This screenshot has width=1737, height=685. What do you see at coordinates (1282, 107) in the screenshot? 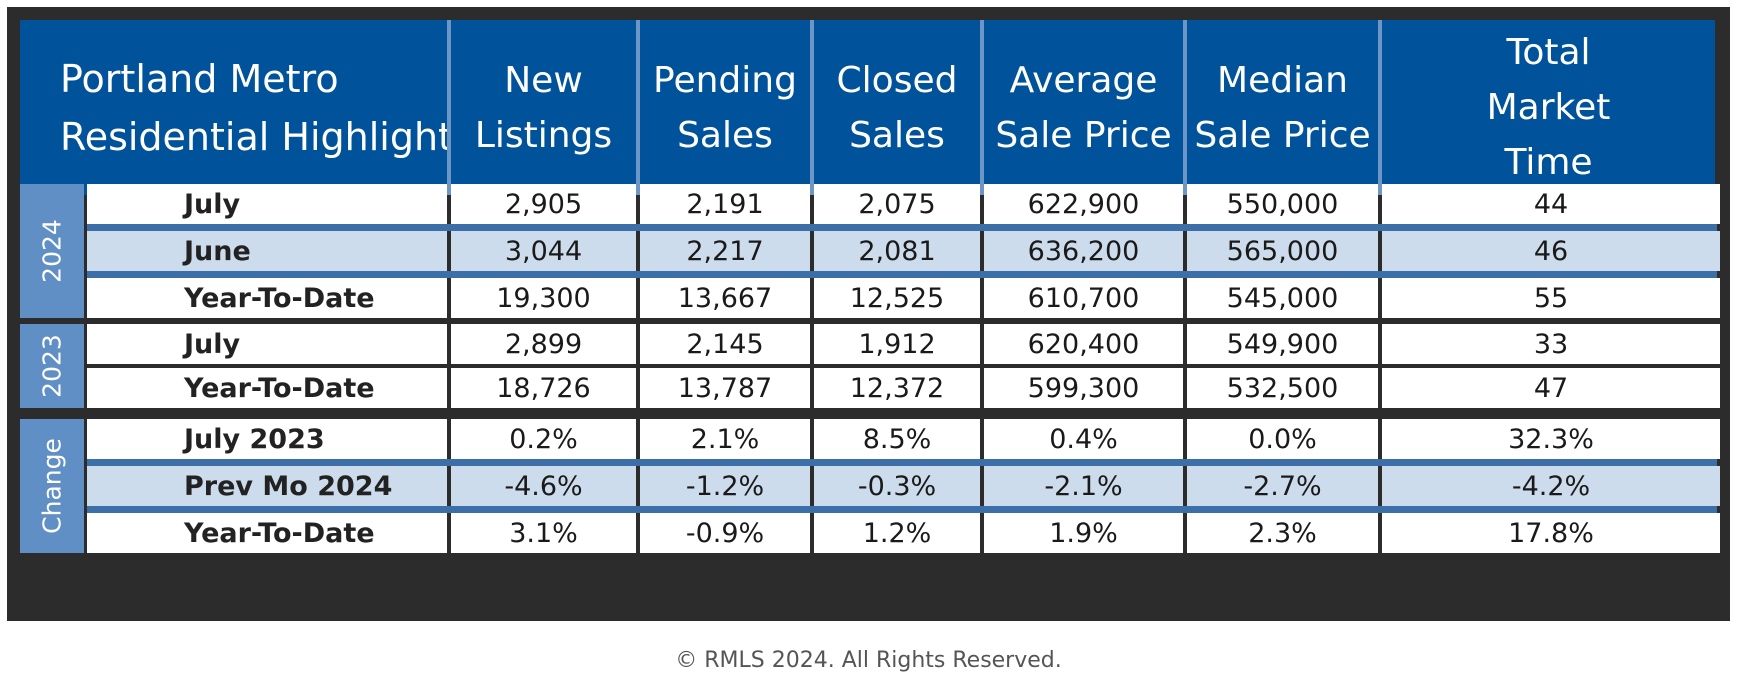
I see `column-header: Median Sale Price` at bounding box center [1282, 107].